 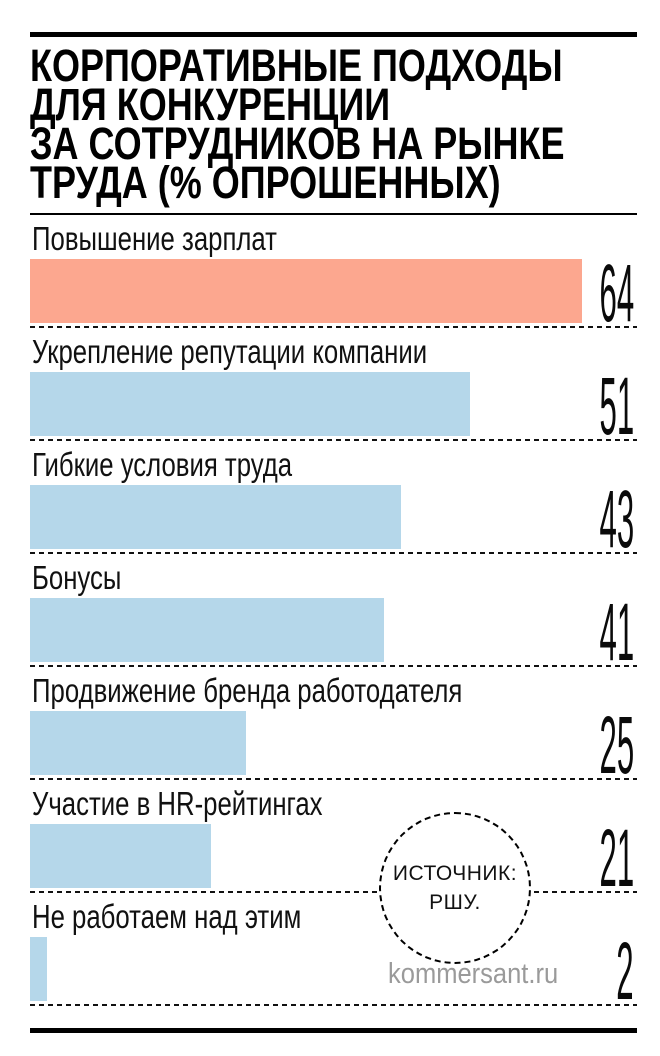 What do you see at coordinates (265, 182) in the screenshot?
I see `chart-title-line: ТРУДА (% ОПРОШЕННЫХ)` at bounding box center [265, 182].